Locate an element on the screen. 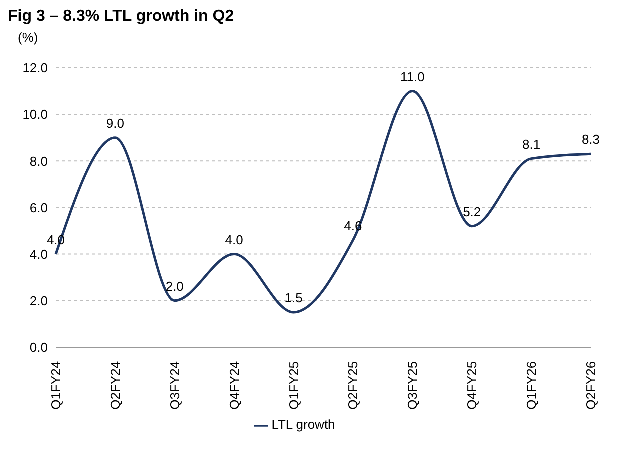 This screenshot has width=627, height=450. x-tick-label: Q3FY25 is located at coordinates (412, 385).